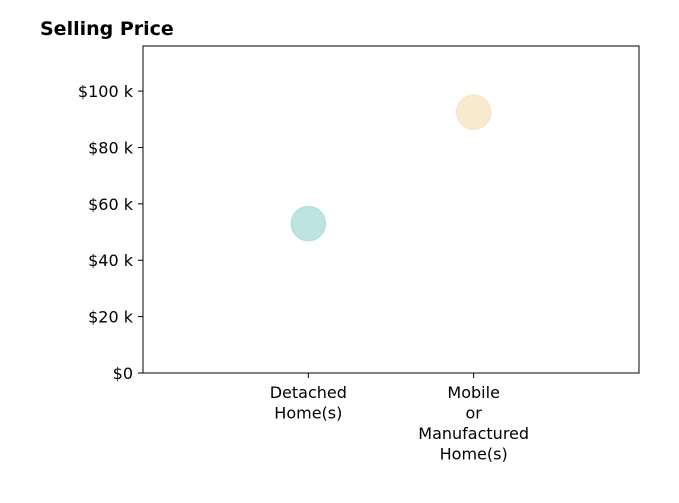 This screenshot has height=503, width=679. Describe the element at coordinates (111, 147) in the screenshot. I see `y-tick-label-4: $80 k` at that location.